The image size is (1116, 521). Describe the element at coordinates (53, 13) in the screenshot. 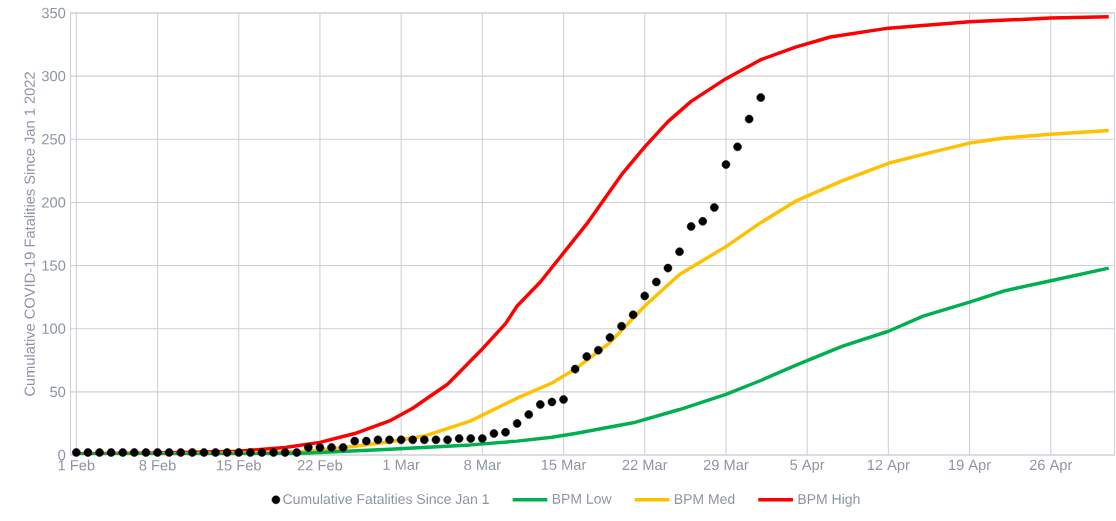

I see `y-tick-label: 350` at that location.